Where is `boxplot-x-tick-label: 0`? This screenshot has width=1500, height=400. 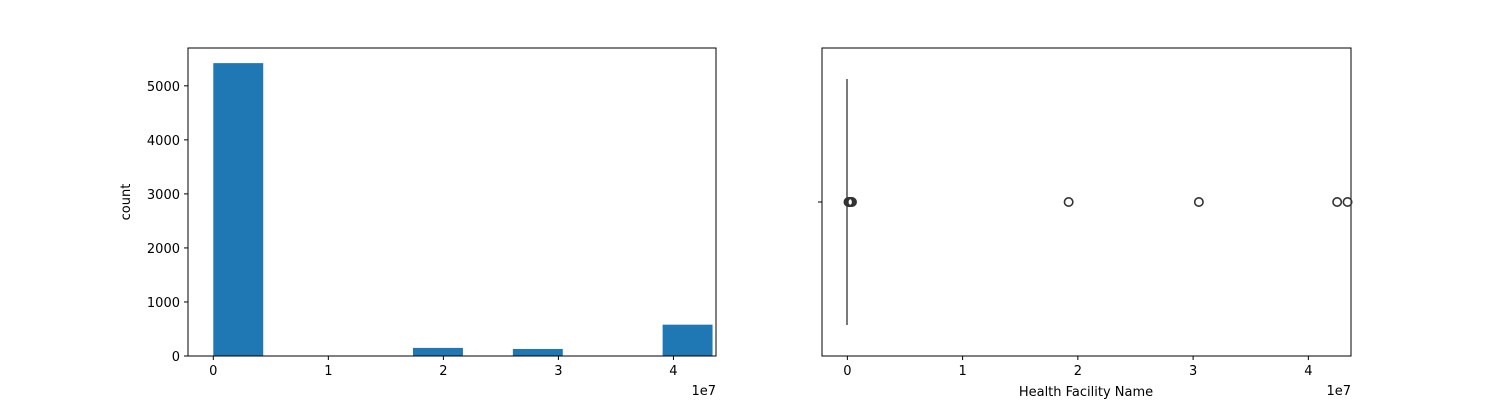
boxplot-x-tick-label: 0 is located at coordinates (847, 371).